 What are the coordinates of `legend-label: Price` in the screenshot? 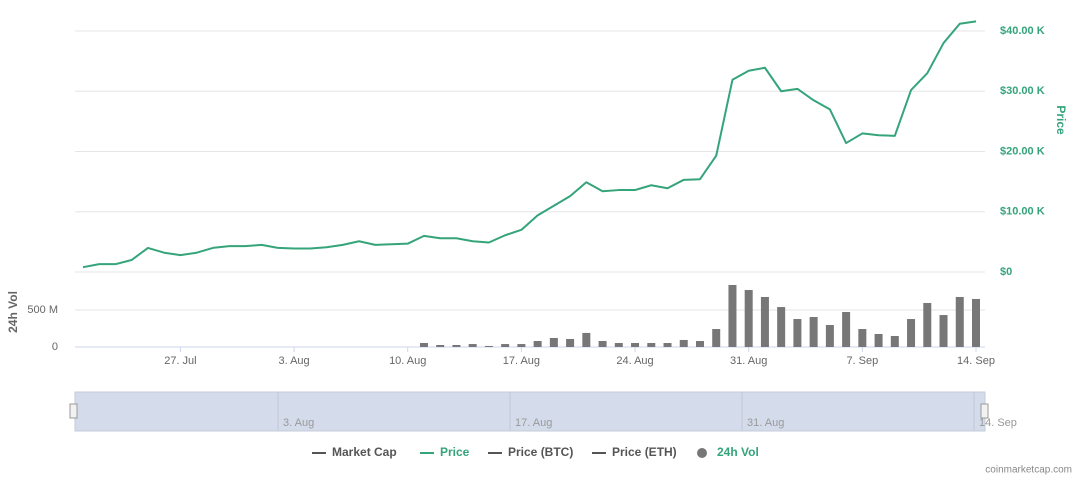 It's located at (455, 452).